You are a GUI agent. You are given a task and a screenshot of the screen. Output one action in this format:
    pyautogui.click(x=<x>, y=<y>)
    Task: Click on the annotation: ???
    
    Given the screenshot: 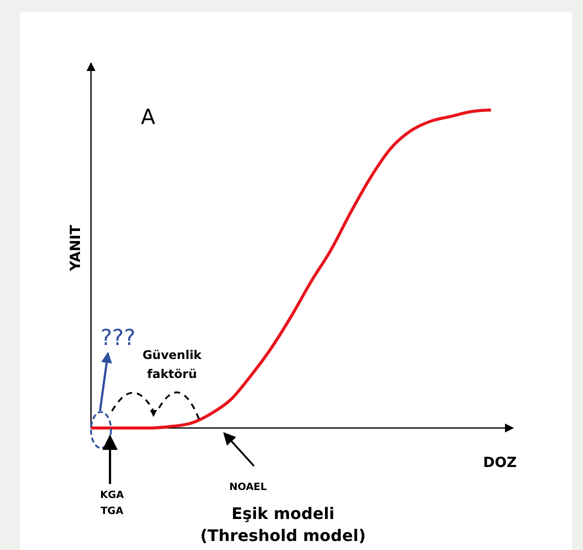 What is the action you would take?
    pyautogui.click(x=118, y=338)
    